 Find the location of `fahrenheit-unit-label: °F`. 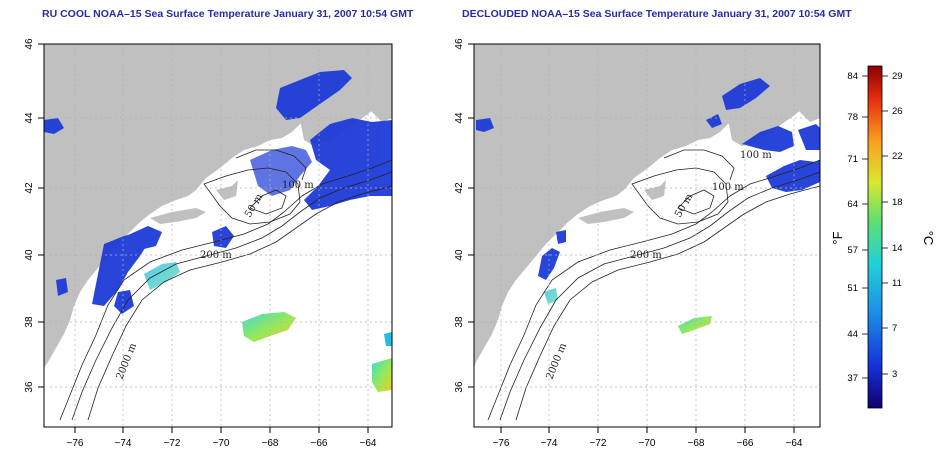

fahrenheit-unit-label: °F is located at coordinates (837, 237).